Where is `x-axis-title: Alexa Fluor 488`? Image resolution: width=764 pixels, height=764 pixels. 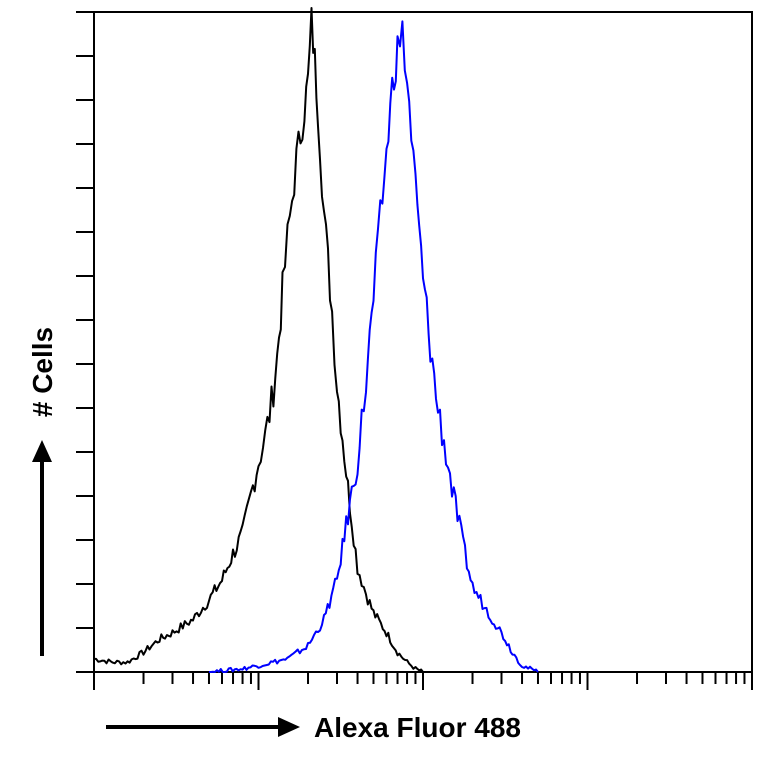 x-axis-title: Alexa Fluor 488 is located at coordinates (417, 727).